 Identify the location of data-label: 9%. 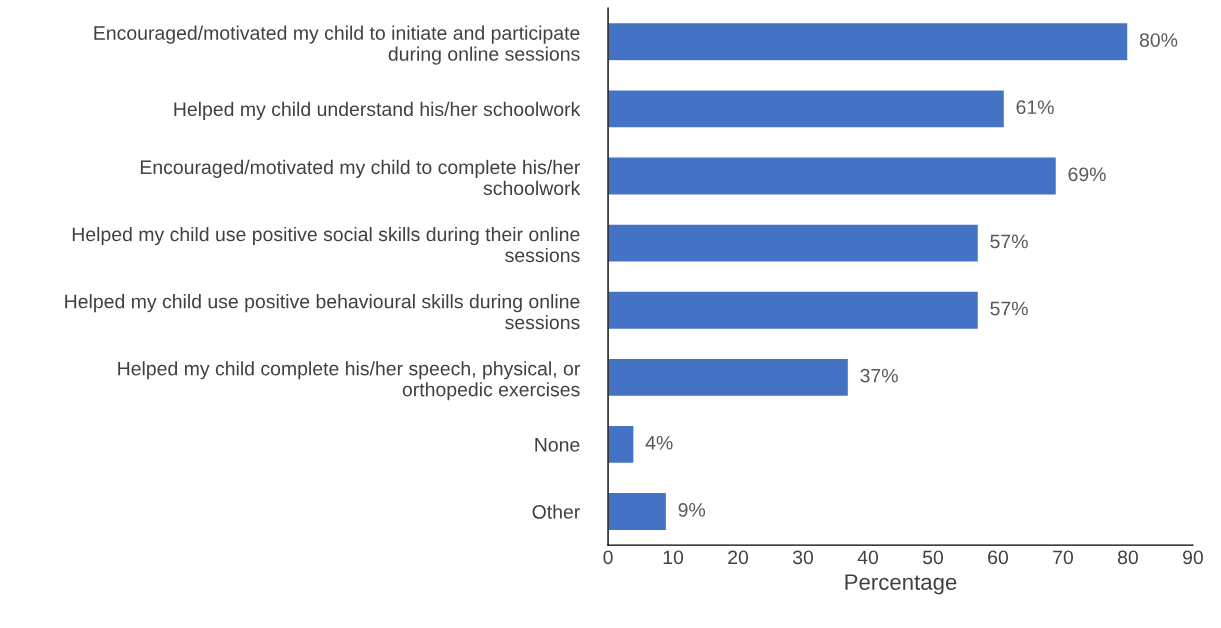
(692, 510).